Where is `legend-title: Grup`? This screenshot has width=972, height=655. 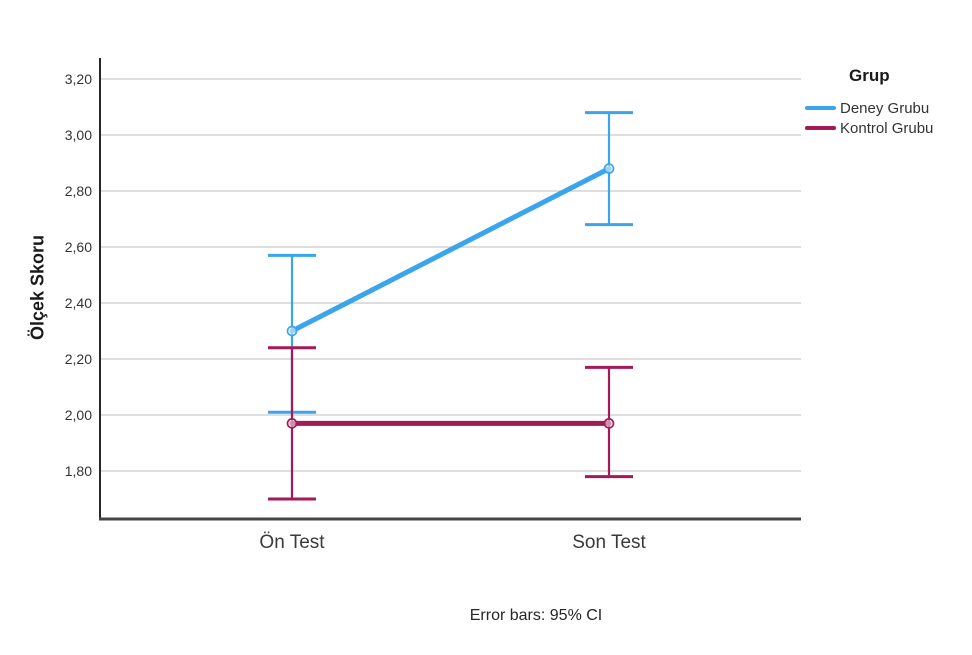
legend-title: Grup is located at coordinates (869, 75).